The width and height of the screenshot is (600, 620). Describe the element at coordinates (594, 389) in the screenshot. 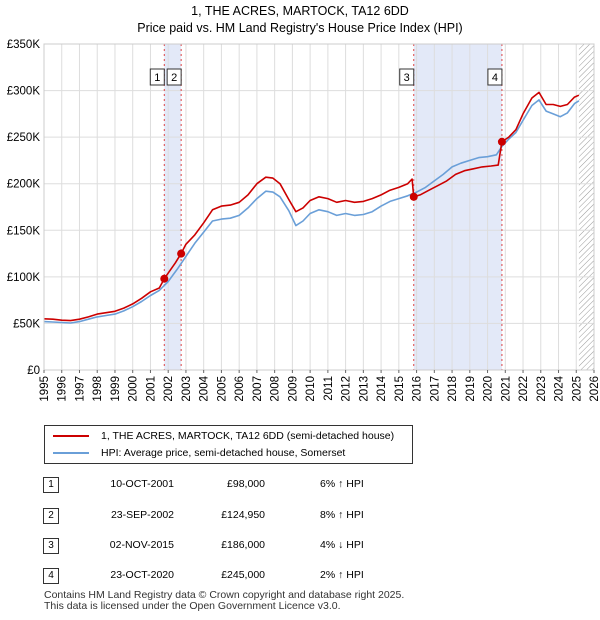

I see `x-tick-label: 2026` at that location.